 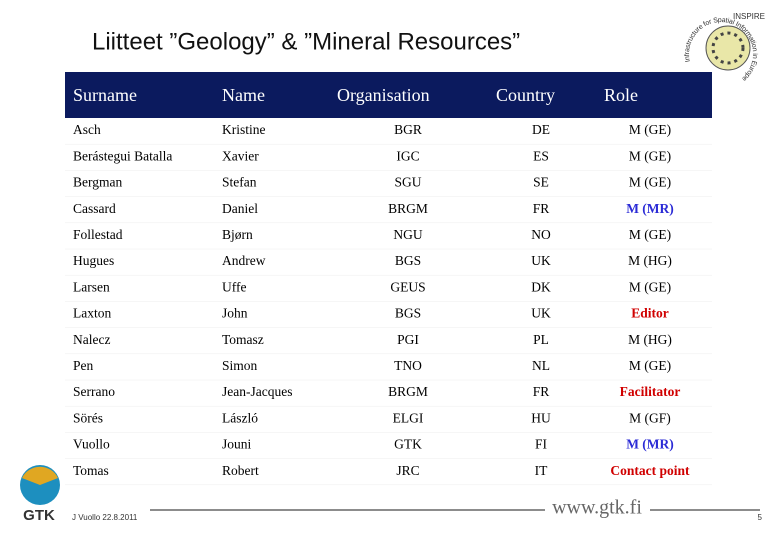 I want to click on page-number: 5, so click(x=760, y=517).